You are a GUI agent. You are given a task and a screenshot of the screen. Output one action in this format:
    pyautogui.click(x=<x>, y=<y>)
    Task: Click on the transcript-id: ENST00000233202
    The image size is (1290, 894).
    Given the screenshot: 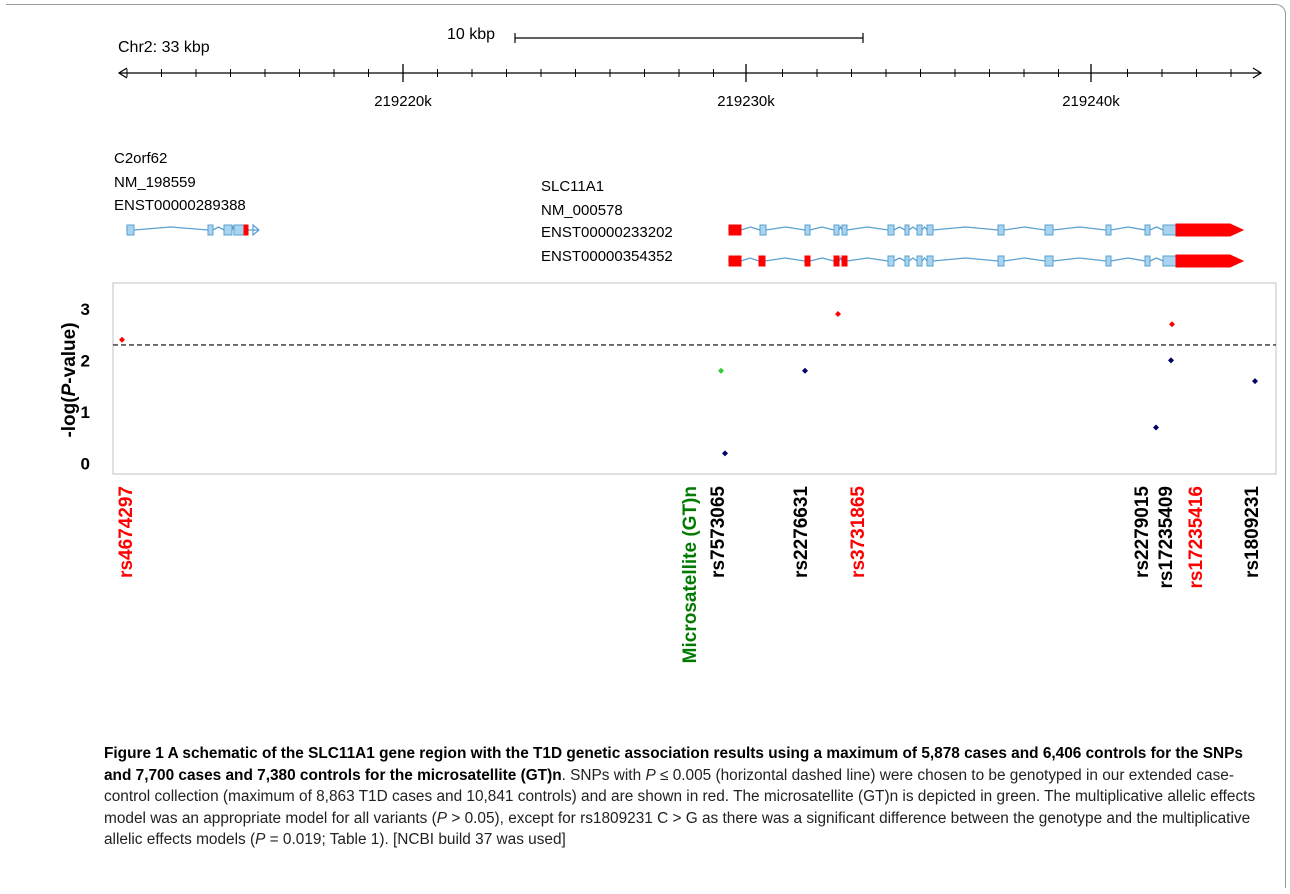 What is the action you would take?
    pyautogui.click(x=607, y=232)
    